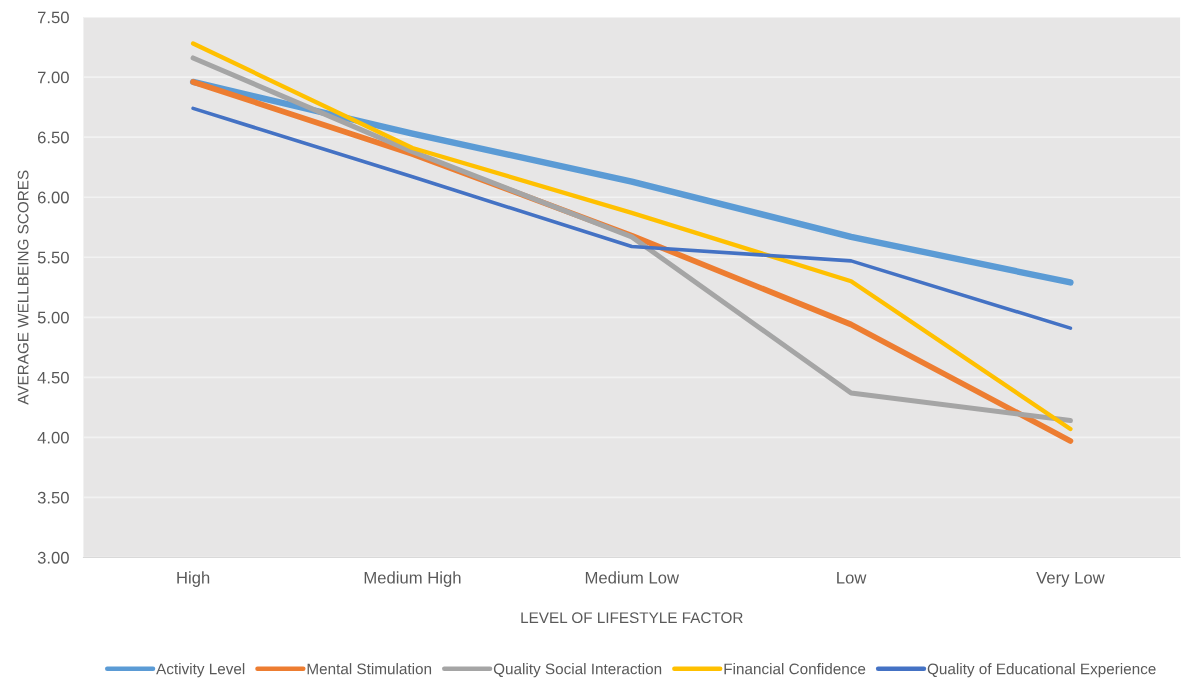 The width and height of the screenshot is (1192, 684). What do you see at coordinates (23, 287) in the screenshot?
I see `y-axis-title: AVERAGE WELLBEING SCORES` at bounding box center [23, 287].